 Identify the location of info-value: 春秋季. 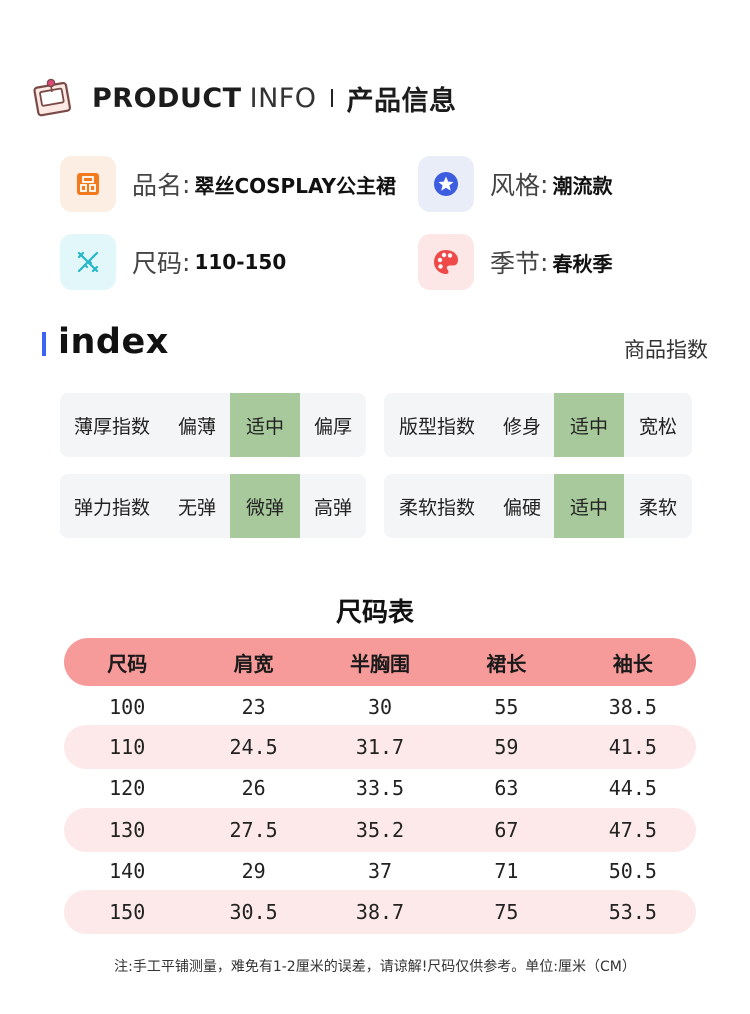
(582, 263).